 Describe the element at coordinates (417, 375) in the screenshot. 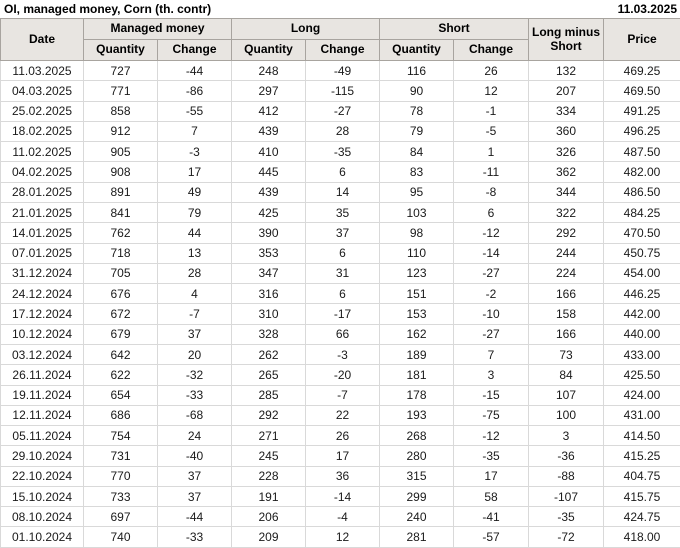

I see `cell-short-quantity: 181` at that location.